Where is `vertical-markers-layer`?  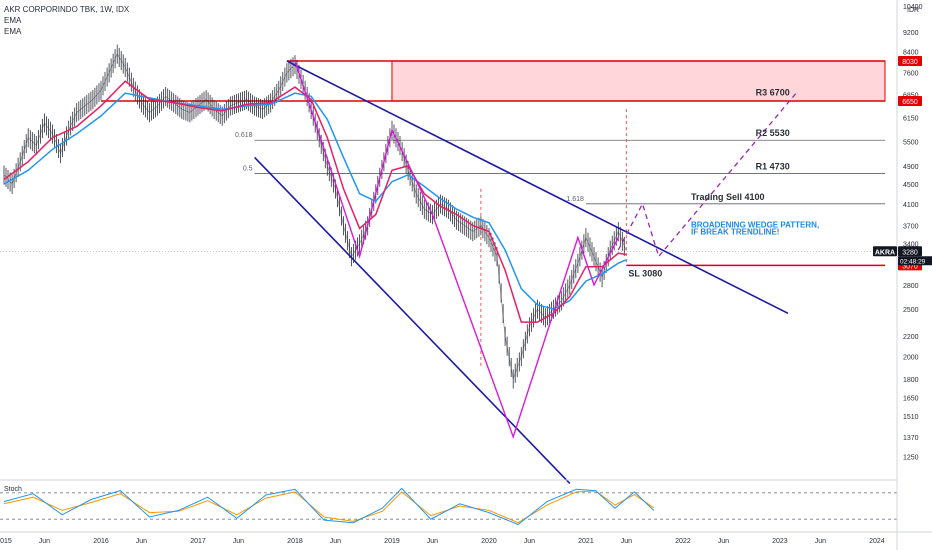 vertical-markers-layer is located at coordinates (553, 238).